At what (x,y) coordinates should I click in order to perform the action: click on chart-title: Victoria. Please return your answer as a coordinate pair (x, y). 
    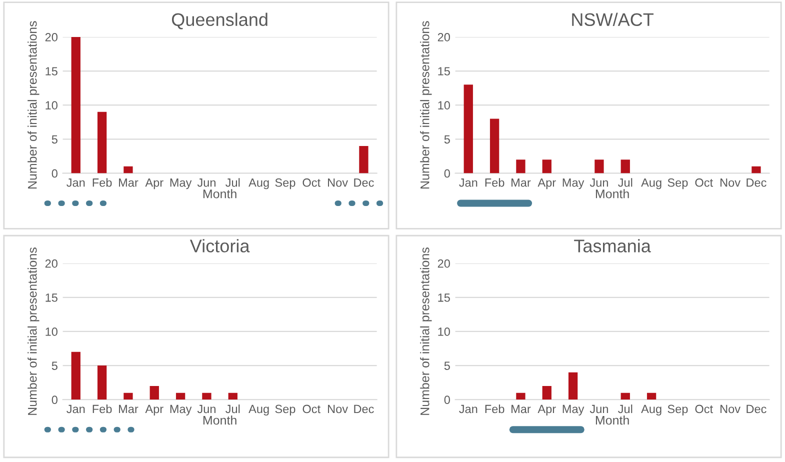
    Looking at the image, I should click on (220, 245).